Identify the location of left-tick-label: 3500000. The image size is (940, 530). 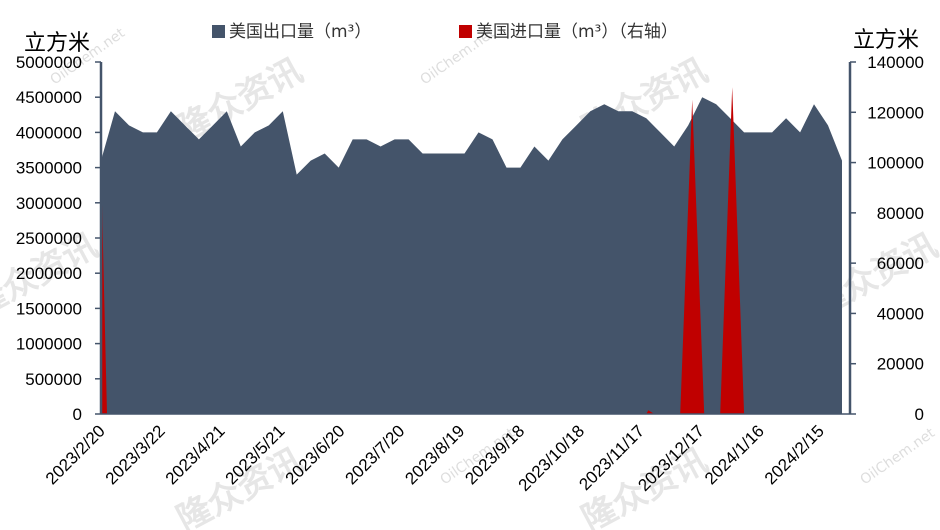
(49, 168).